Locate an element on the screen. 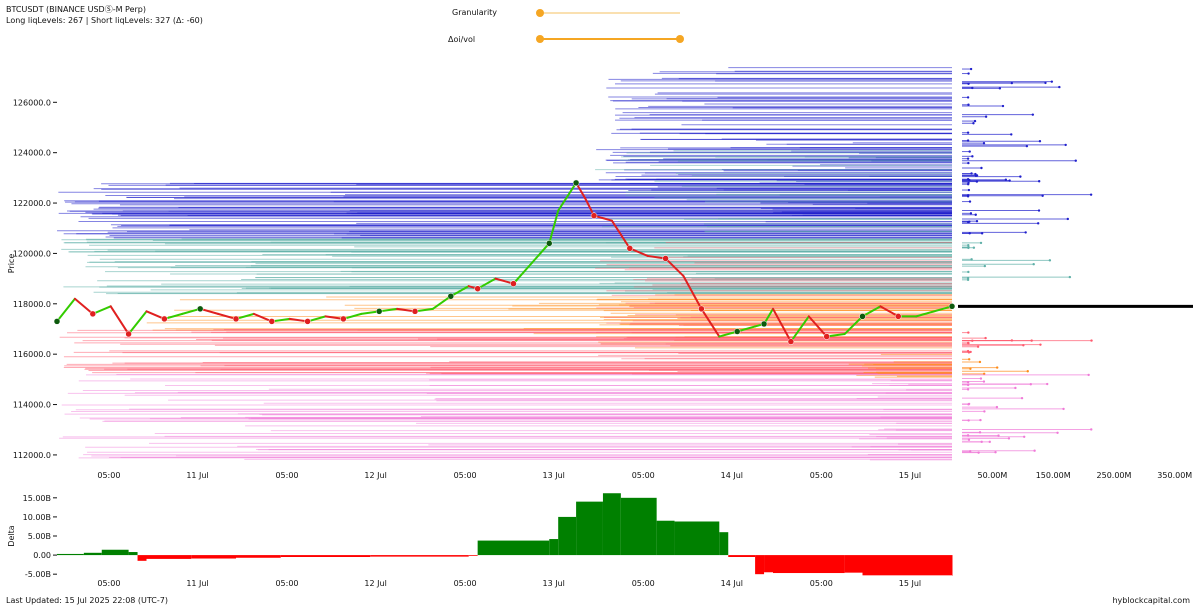  price-tick-label: 118000.0 is located at coordinates (32, 304).